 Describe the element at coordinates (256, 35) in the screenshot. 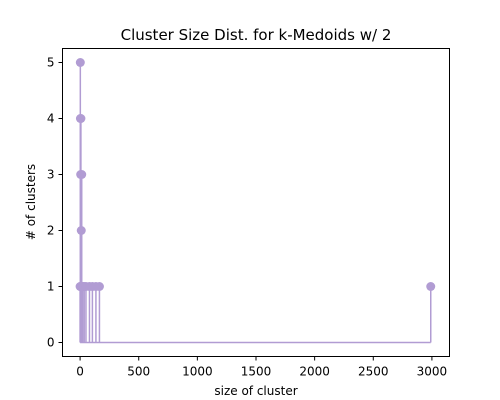

I see `chart-title: Cluster Size Dist. for k-Medoids w/ 2` at that location.